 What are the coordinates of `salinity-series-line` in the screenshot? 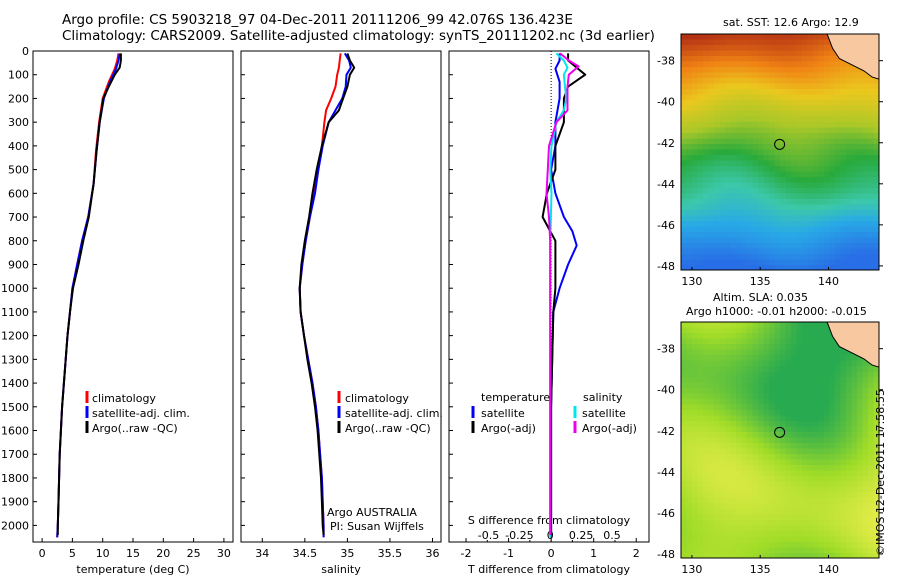 It's located at (327, 294).